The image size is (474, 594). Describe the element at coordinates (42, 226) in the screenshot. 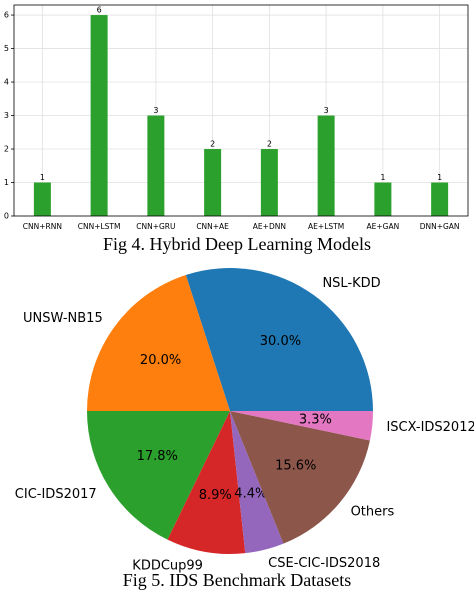

I see `x-tick-label: CNN+RNN` at that location.